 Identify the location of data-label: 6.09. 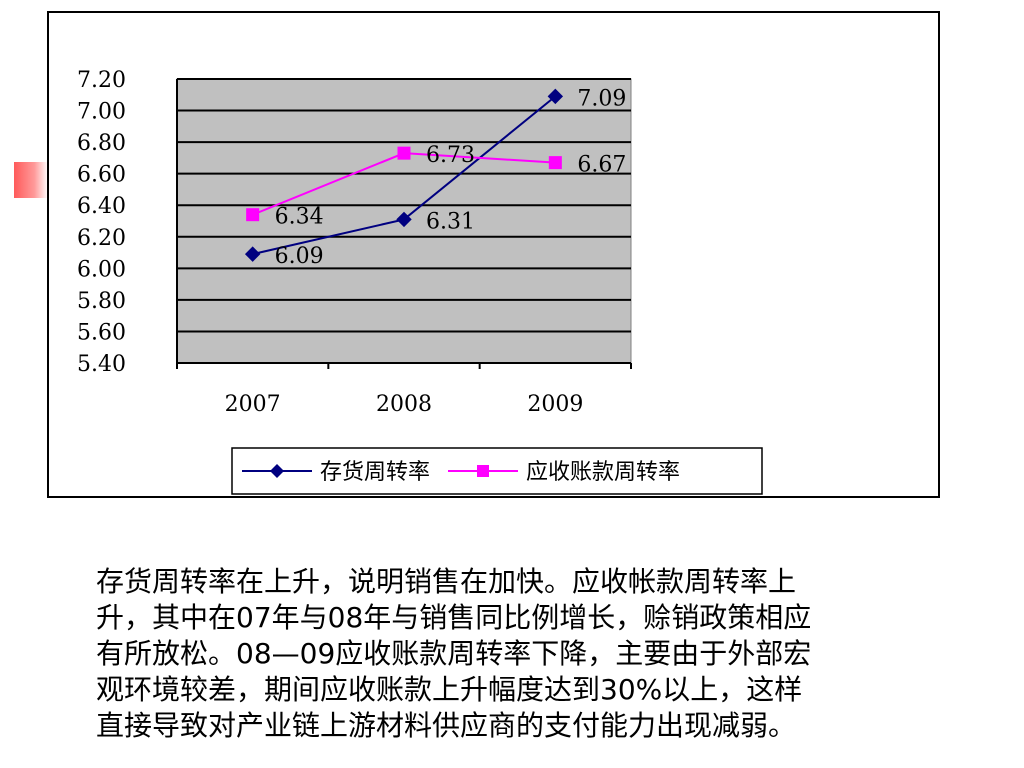
(299, 256).